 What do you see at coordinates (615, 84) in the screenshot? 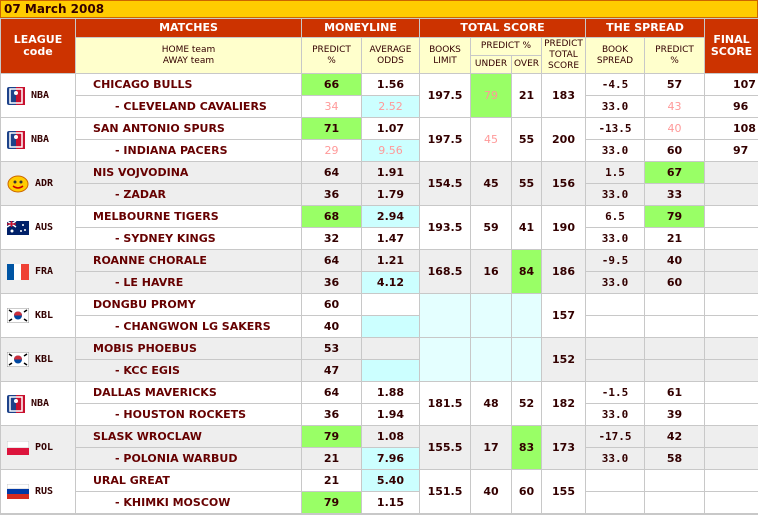
I see `book-spread-text: -4.5` at bounding box center [615, 84].